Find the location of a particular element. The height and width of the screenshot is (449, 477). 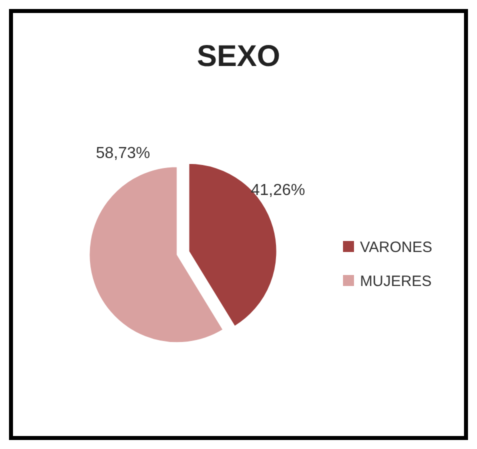

data-label: 58,73% is located at coordinates (123, 153).